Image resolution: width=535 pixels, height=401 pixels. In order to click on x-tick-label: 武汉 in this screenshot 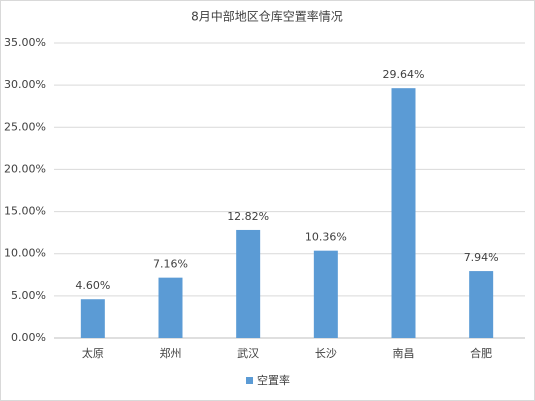, I will do `click(248, 353)`.